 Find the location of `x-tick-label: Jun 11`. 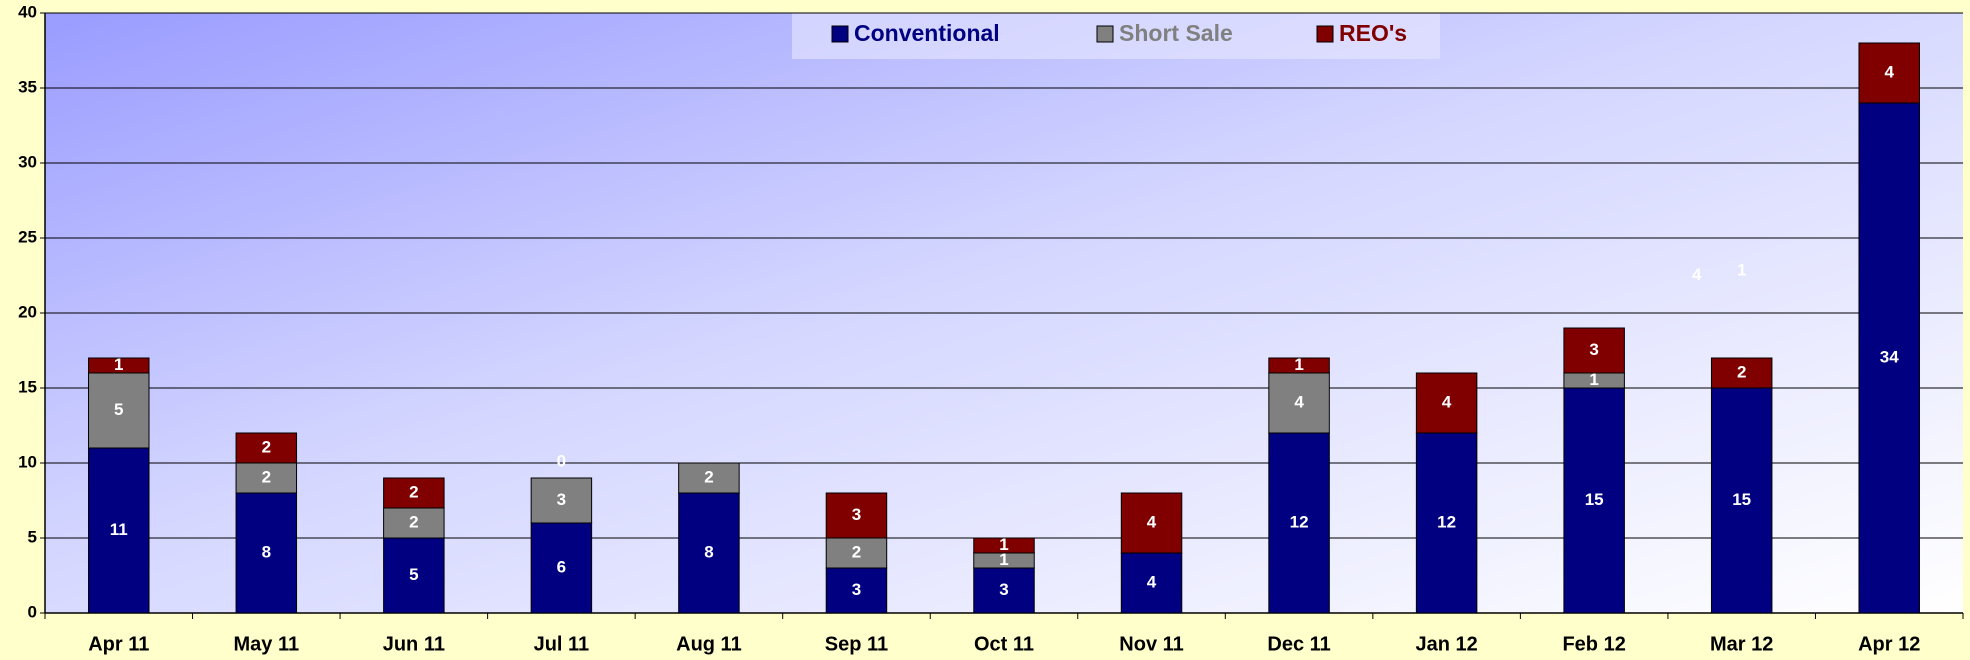

x-tick-label: Jun 11 is located at coordinates (414, 644).